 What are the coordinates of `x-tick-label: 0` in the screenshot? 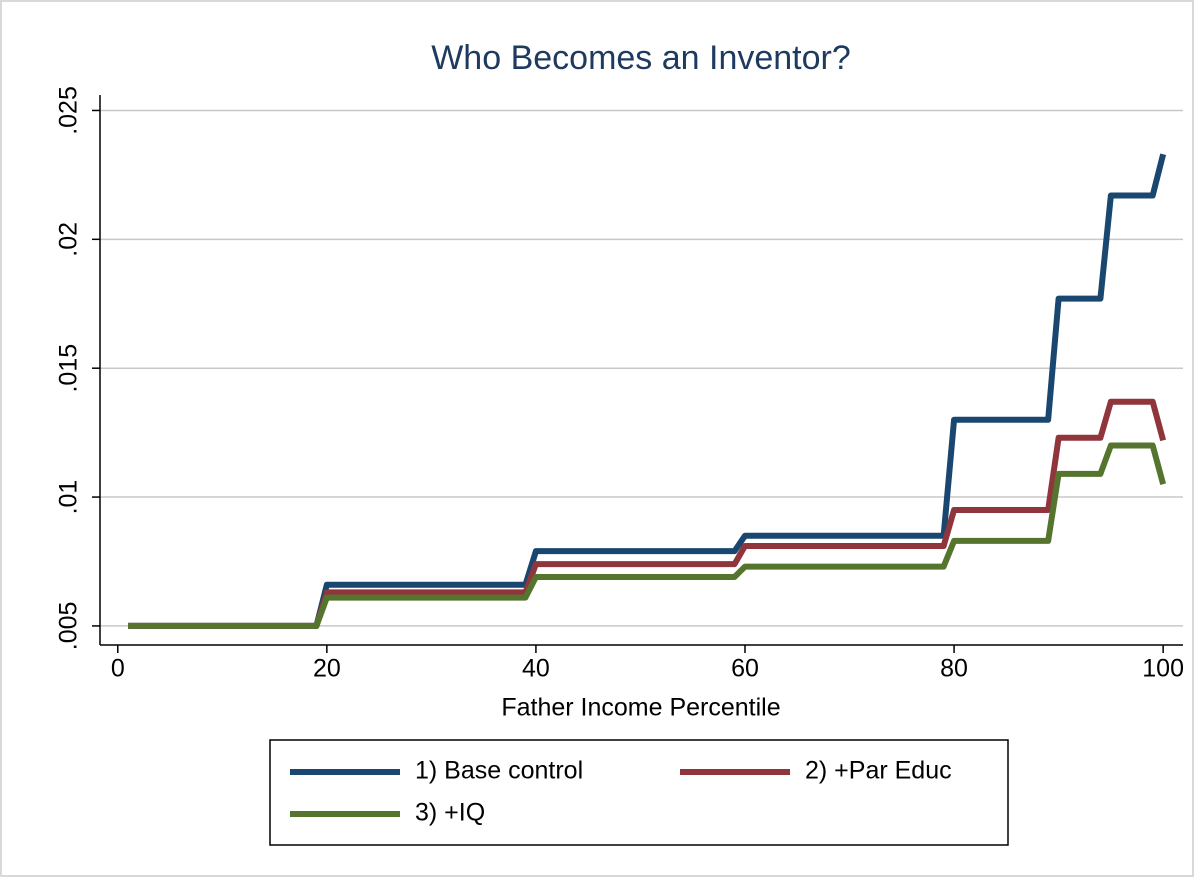 It's located at (118, 669).